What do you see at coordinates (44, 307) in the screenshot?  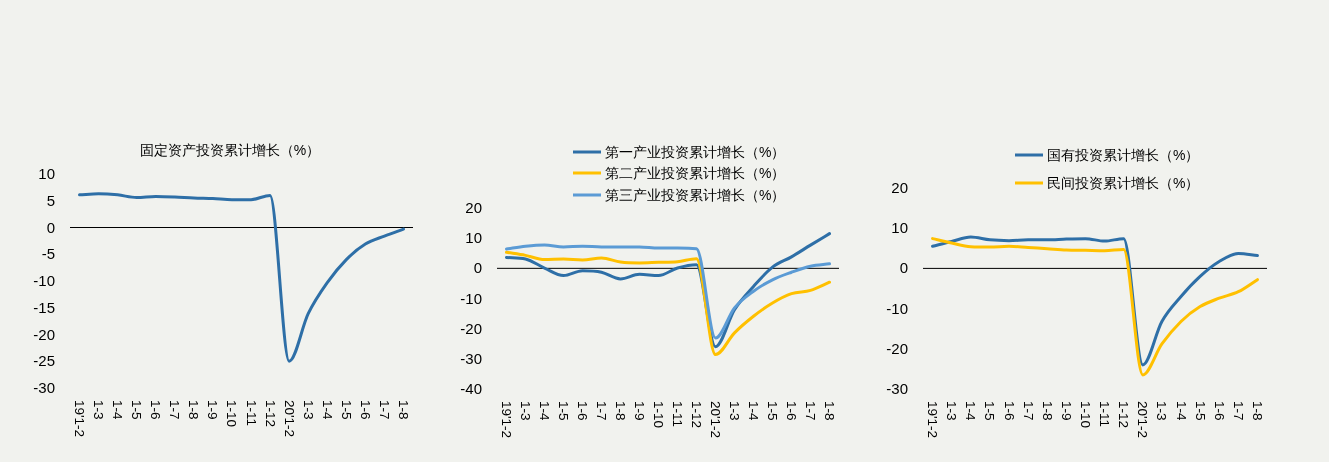 I see `y-tick: -15` at bounding box center [44, 307].